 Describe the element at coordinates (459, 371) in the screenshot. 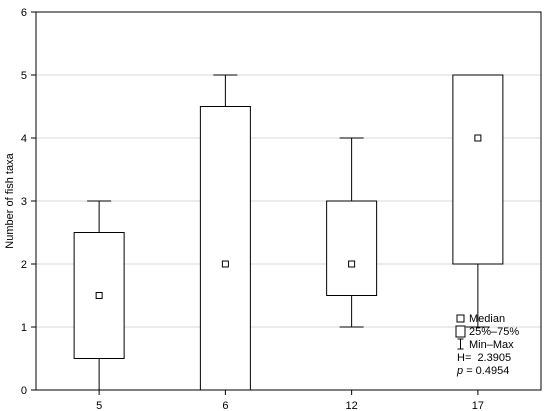

I see `statistic-p-label: p` at that location.